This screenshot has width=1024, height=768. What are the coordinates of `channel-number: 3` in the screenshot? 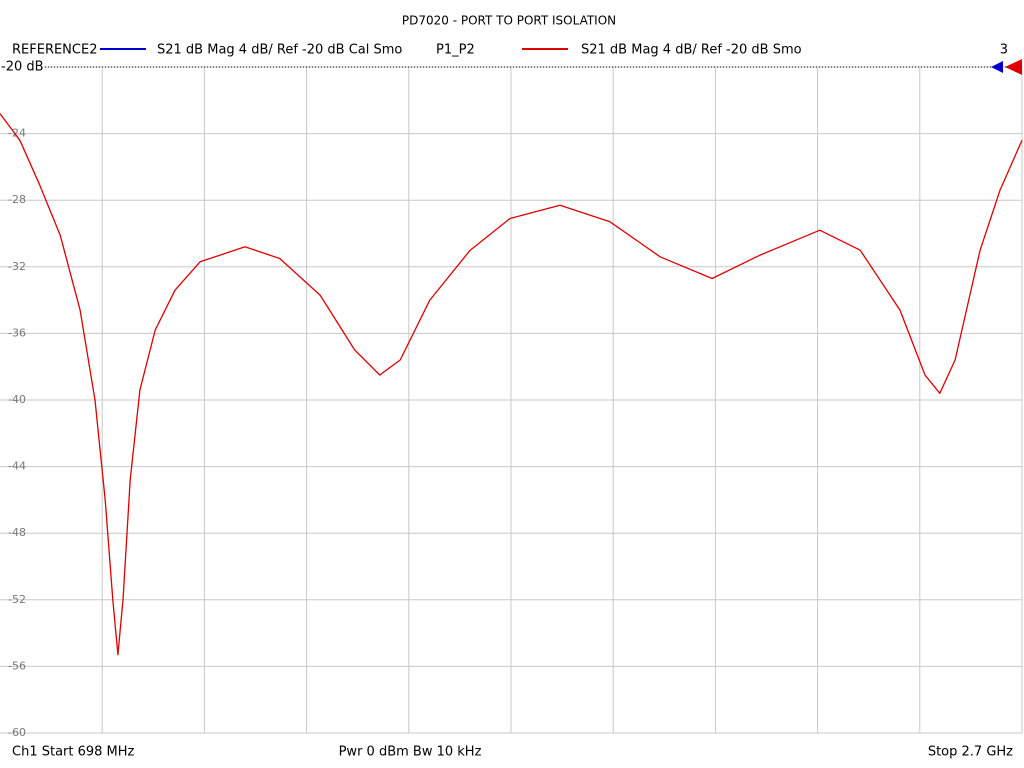 It's located at (1004, 50).